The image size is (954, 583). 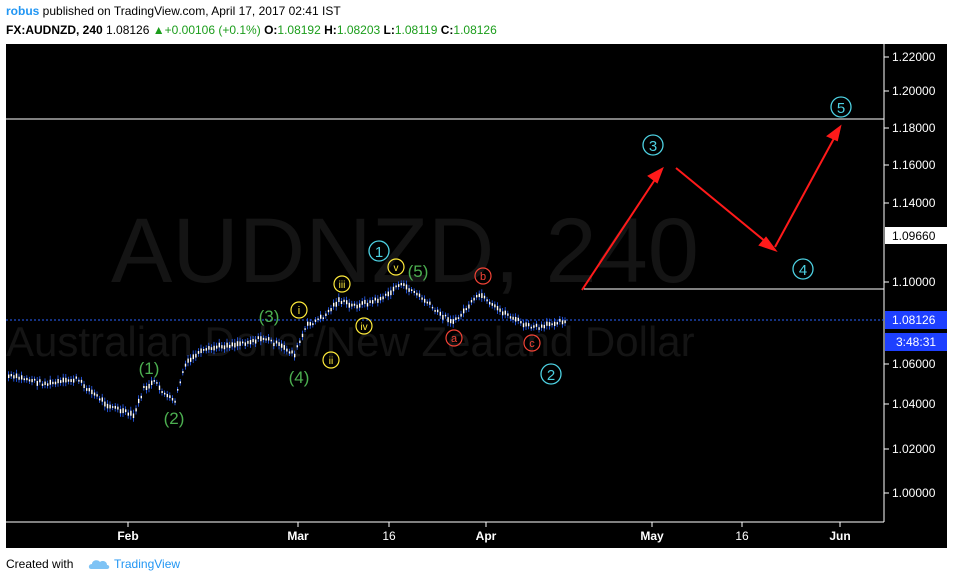 What do you see at coordinates (653, 145) in the screenshot?
I see `wave-label-cyan-3: 3` at bounding box center [653, 145].